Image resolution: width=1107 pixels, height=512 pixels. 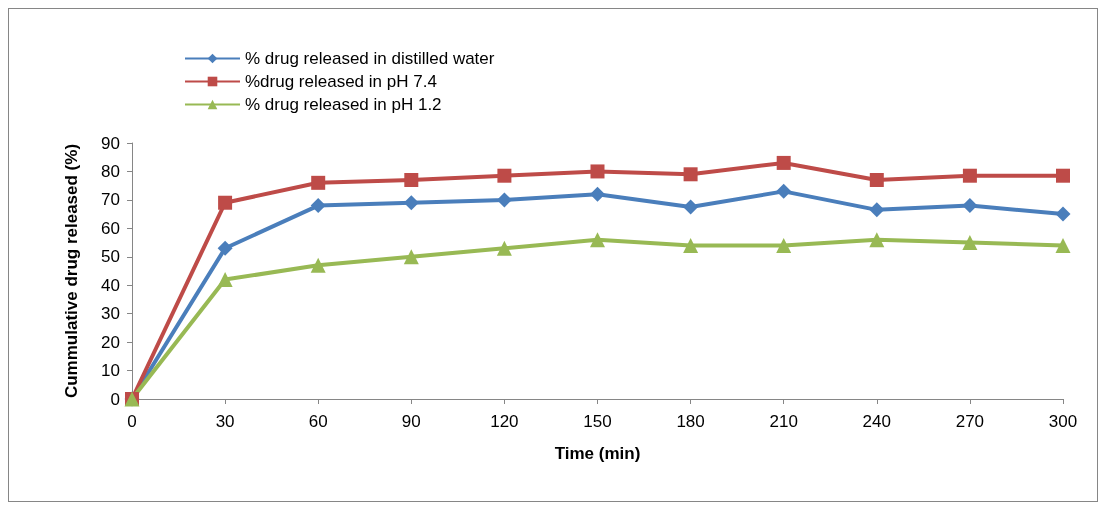 What do you see at coordinates (110, 171) in the screenshot?
I see `y-tick-label: 80` at bounding box center [110, 171].